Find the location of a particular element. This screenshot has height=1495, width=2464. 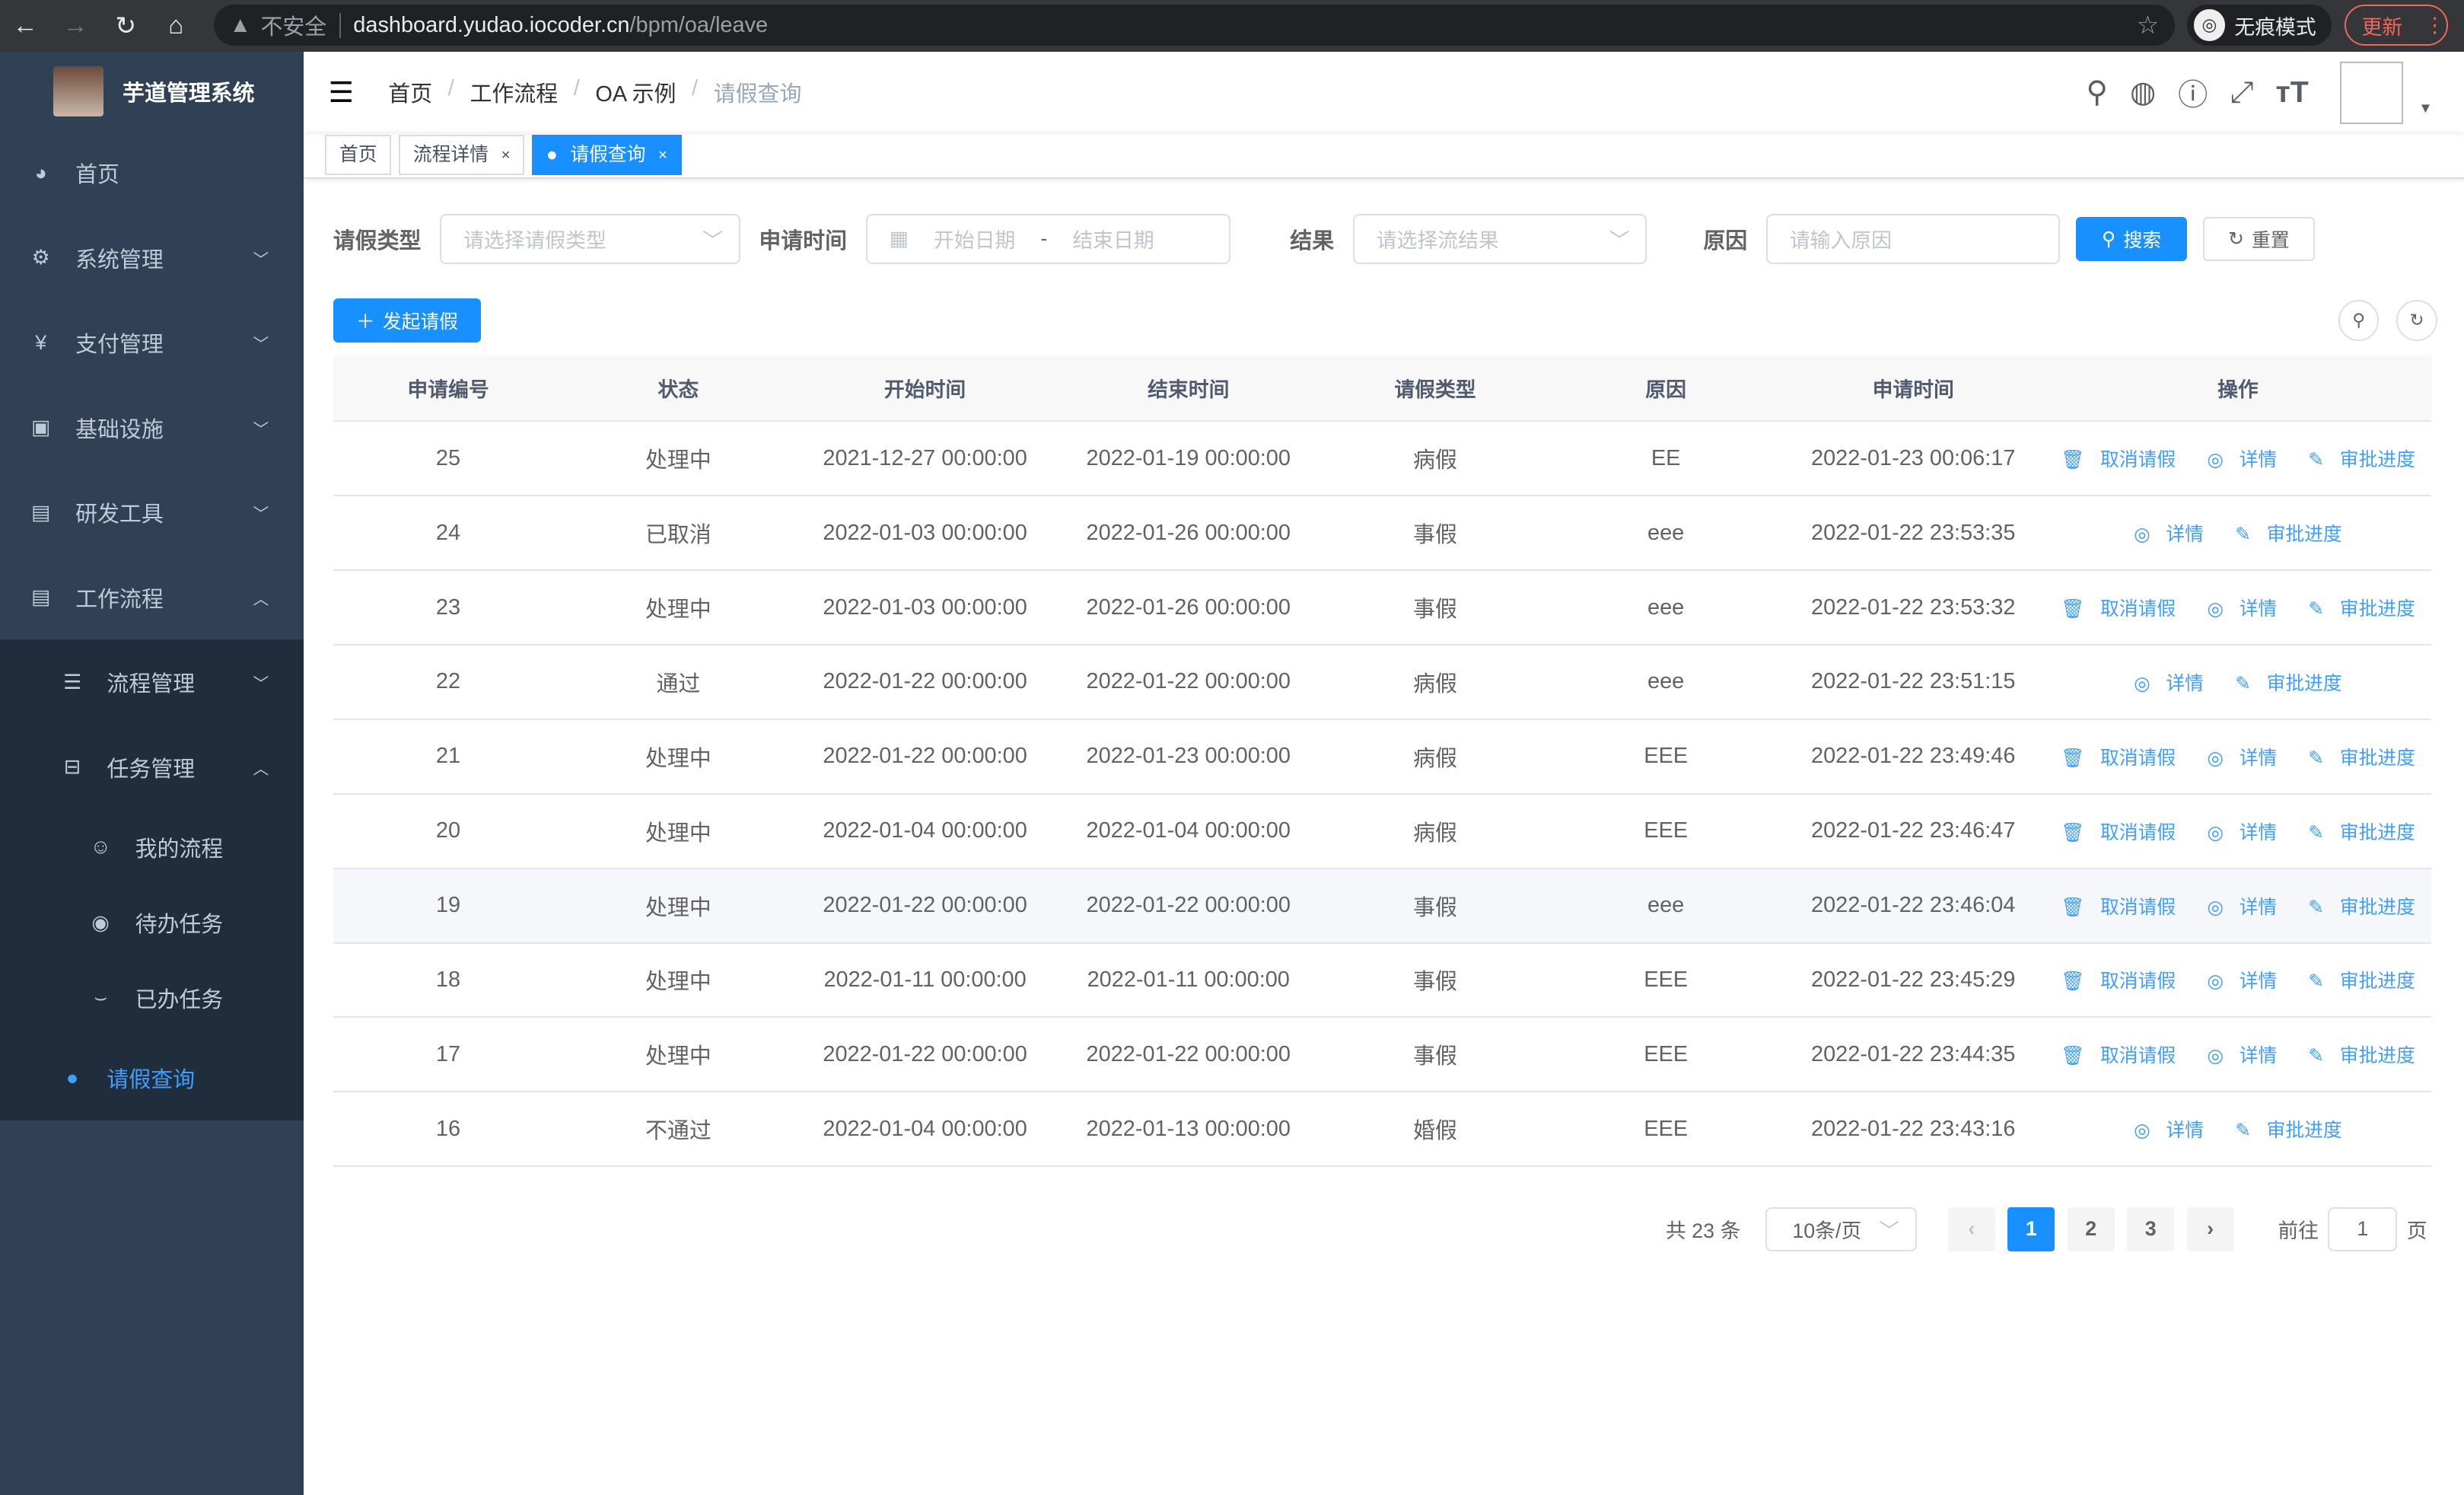

github-icon: ◍ is located at coordinates (2143, 93).